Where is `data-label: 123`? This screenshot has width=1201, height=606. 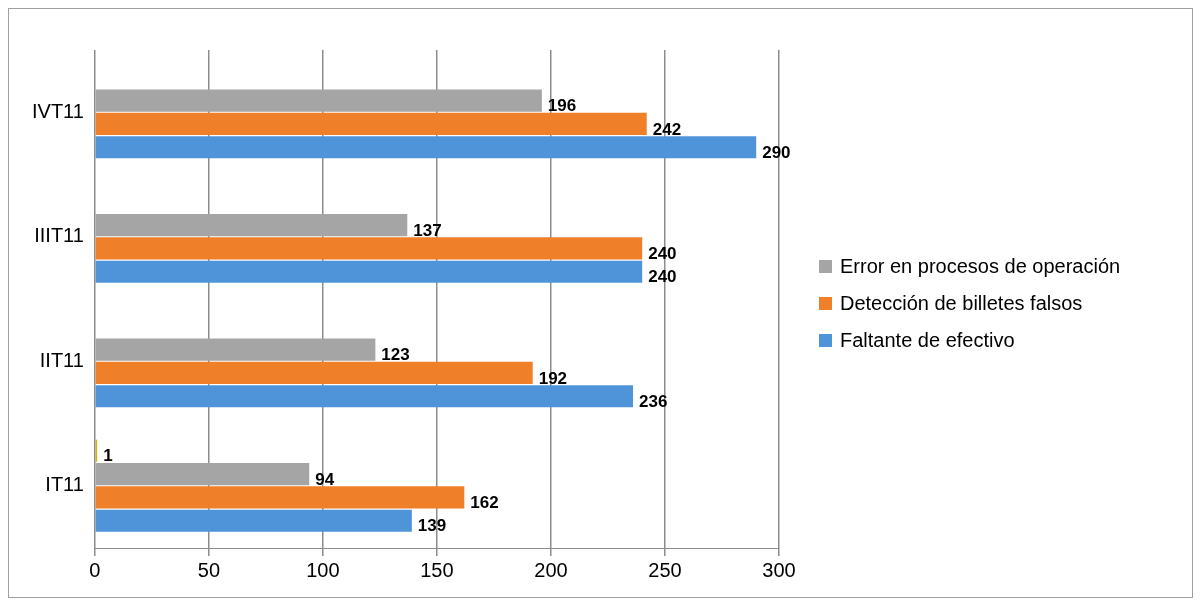 data-label: 123 is located at coordinates (395, 355).